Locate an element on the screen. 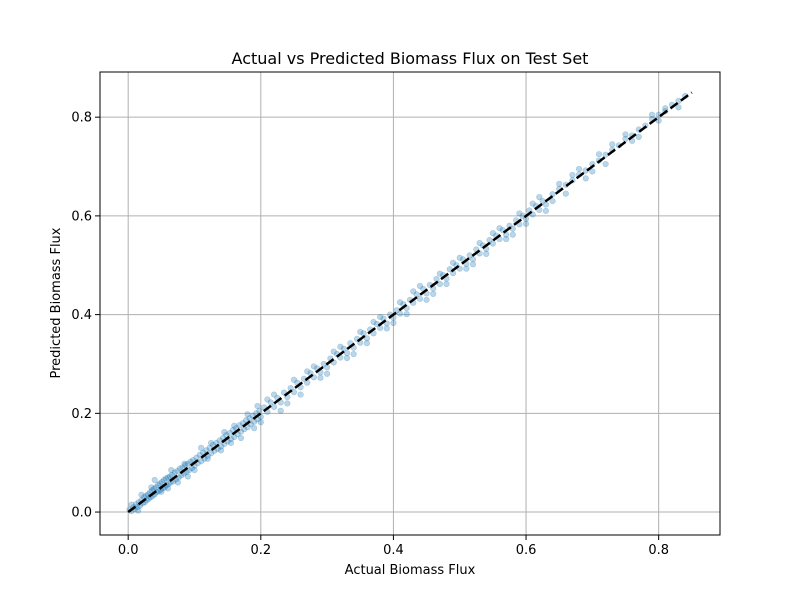 The width and height of the screenshot is (800, 600). y-tick-label: 0.8 is located at coordinates (81, 118).